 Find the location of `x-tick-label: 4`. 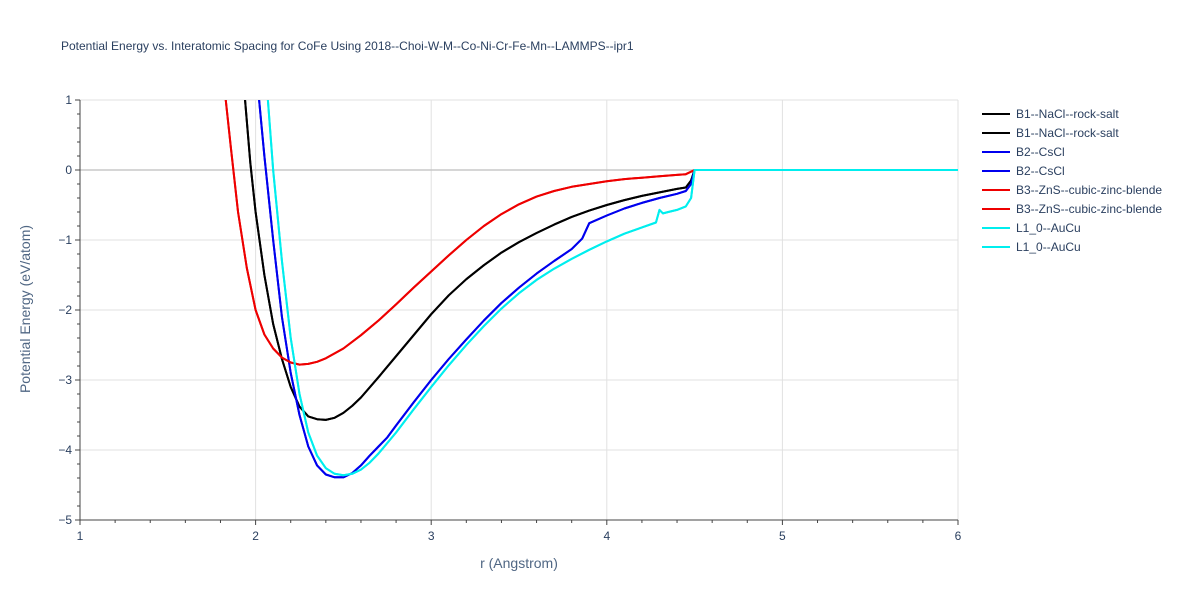

x-tick-label: 4 is located at coordinates (606, 536).